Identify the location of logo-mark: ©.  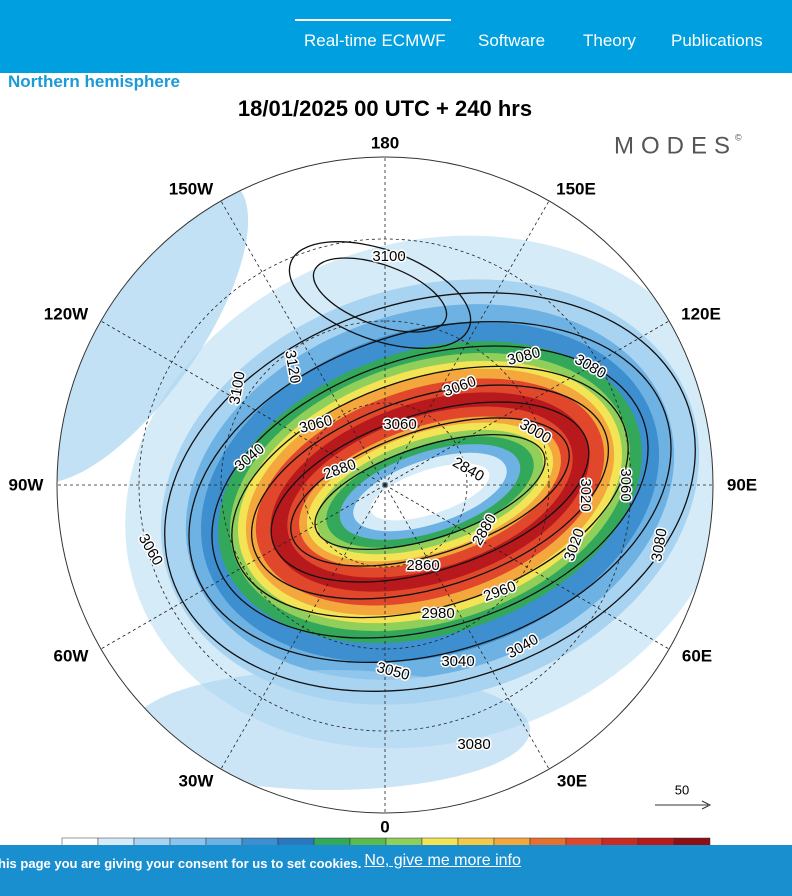
(738, 137).